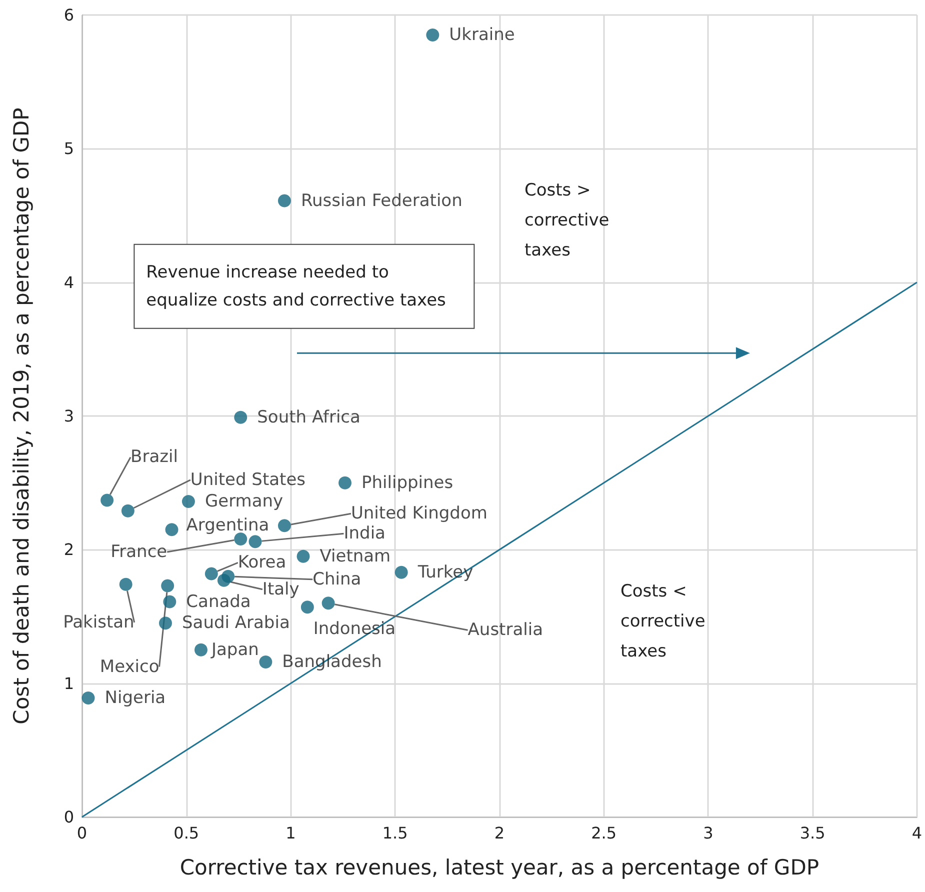  I want to click on series-label: Vietnam, so click(355, 556).